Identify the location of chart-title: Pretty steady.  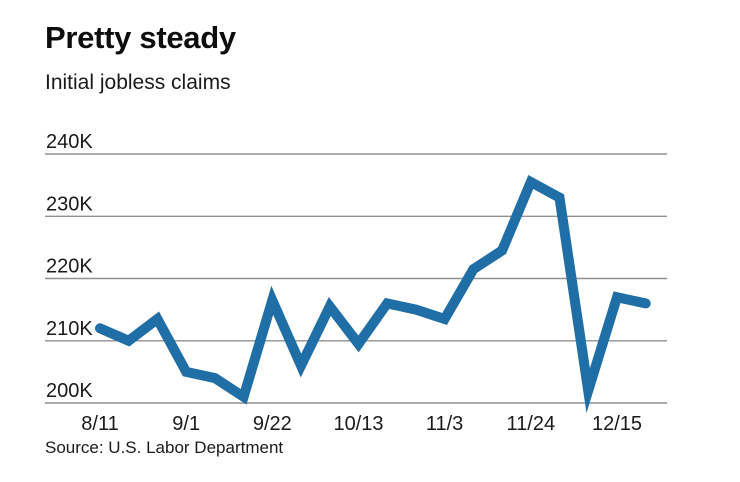
(140, 37).